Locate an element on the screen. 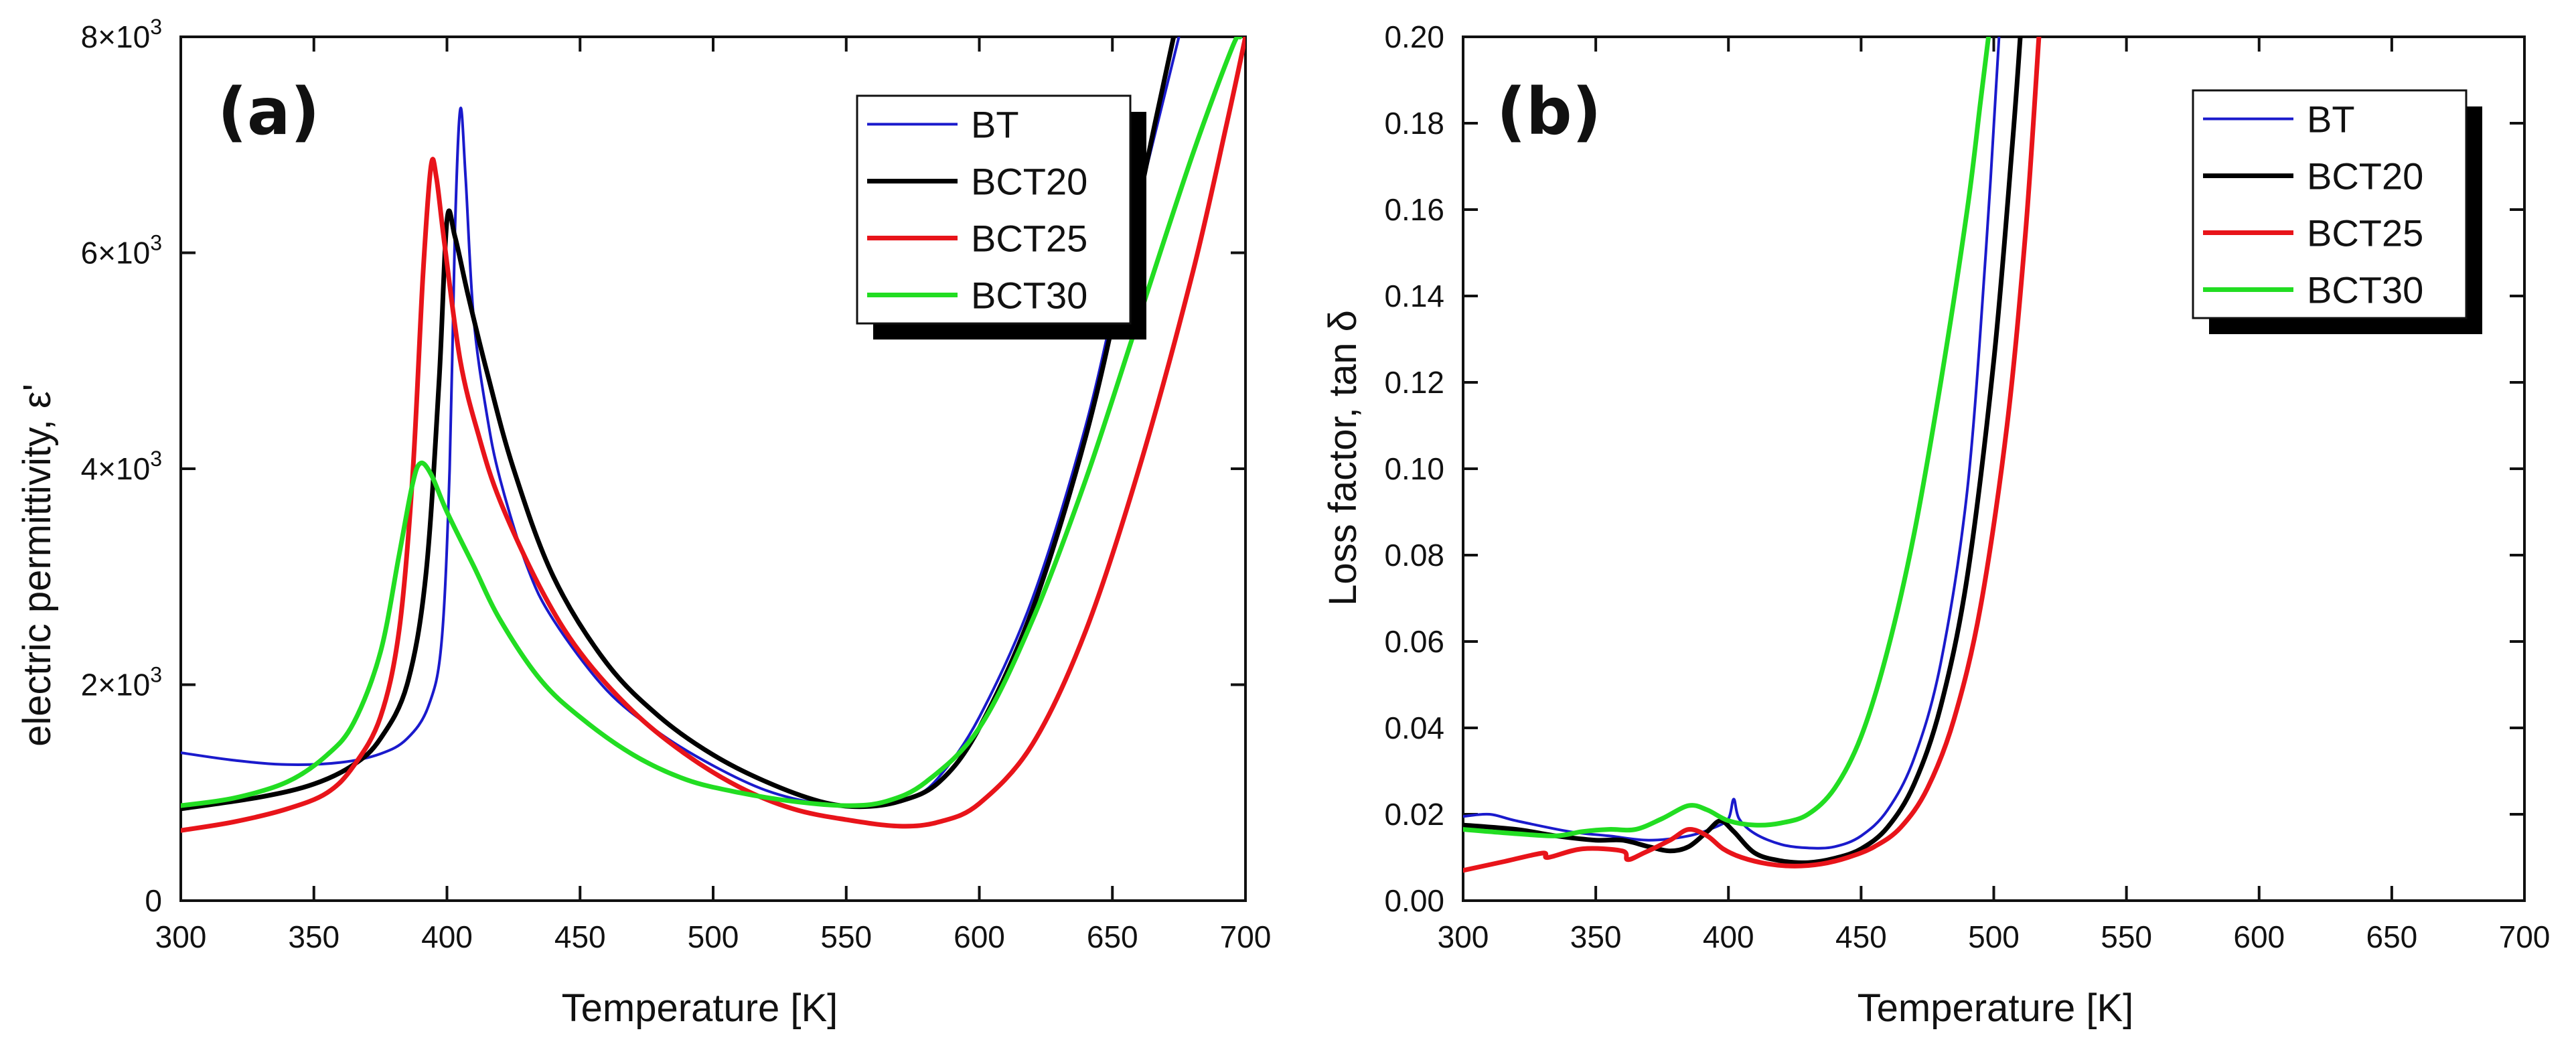 Image resolution: width=2576 pixels, height=1054 pixels. chart-b-legend-label-bct25: BCT25 is located at coordinates (2365, 233).